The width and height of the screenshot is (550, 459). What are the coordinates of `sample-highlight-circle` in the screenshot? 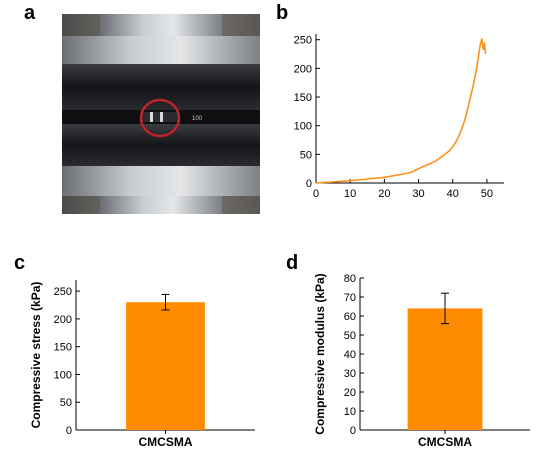 It's located at (160, 118).